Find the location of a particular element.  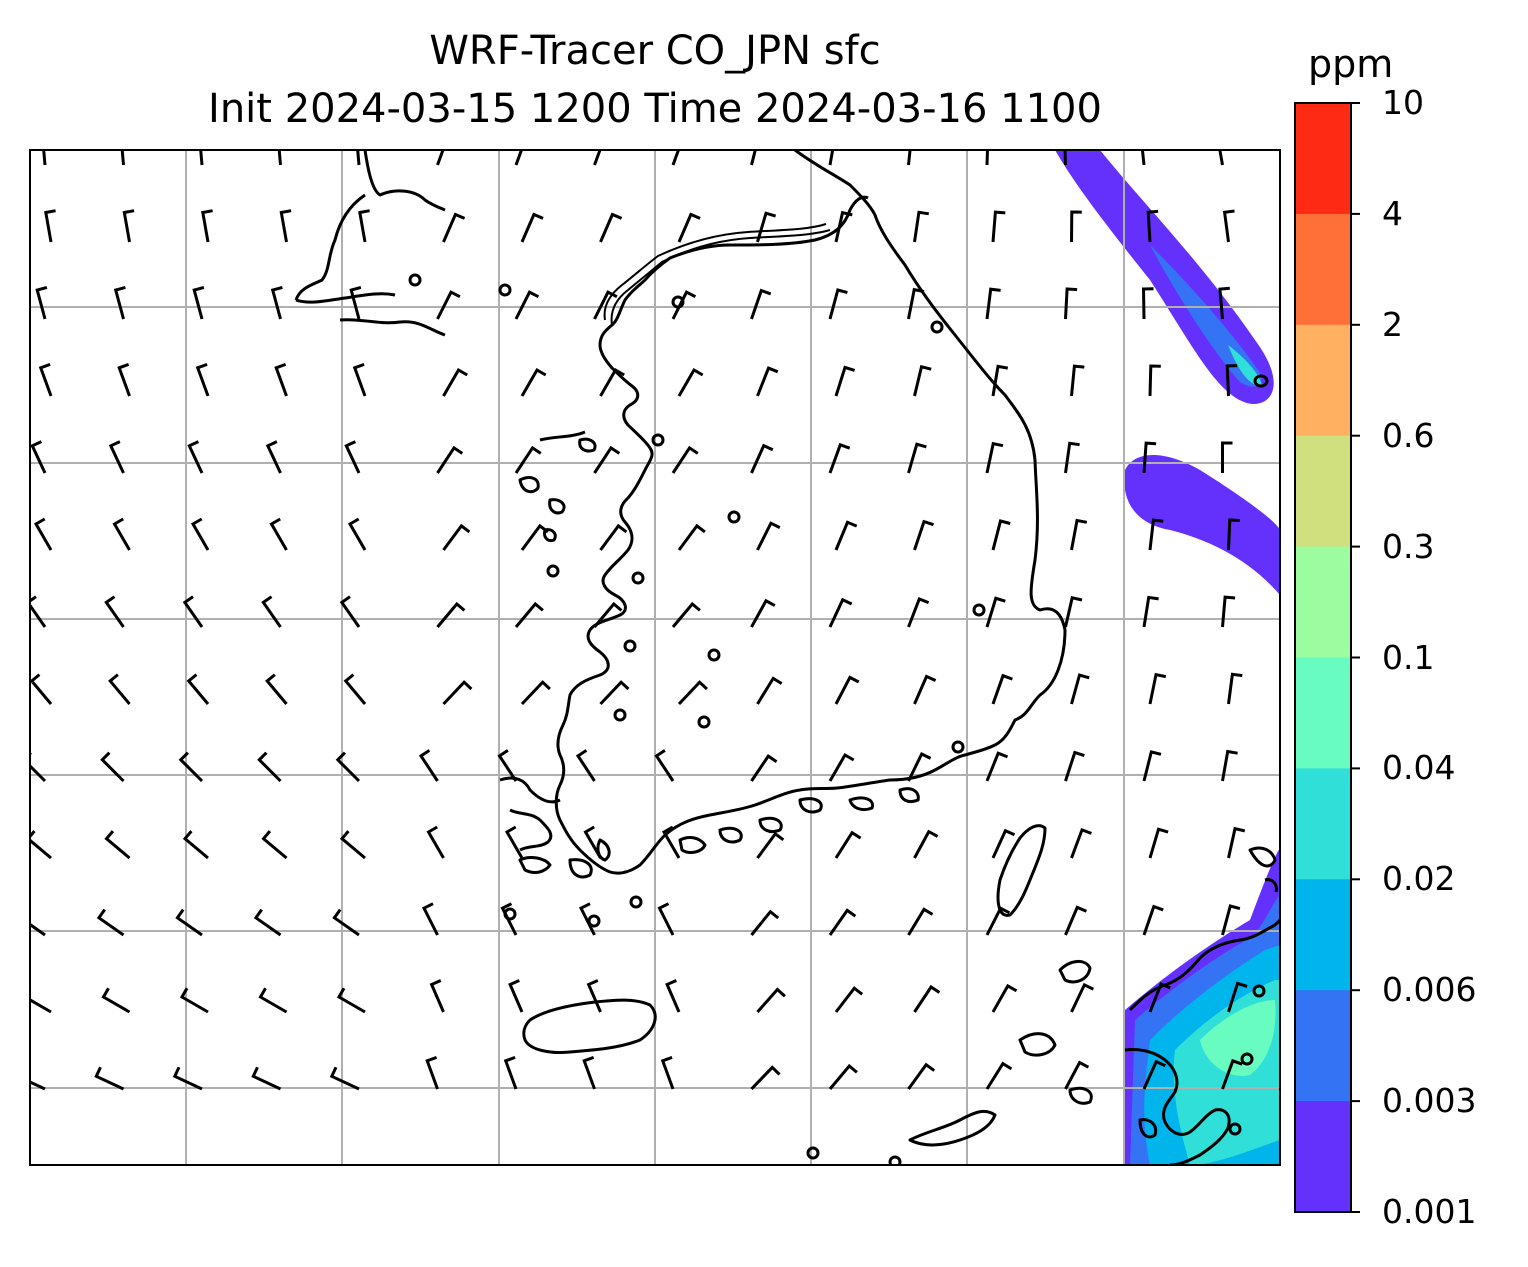

co-plume-east is located at coordinates (1202, 525).